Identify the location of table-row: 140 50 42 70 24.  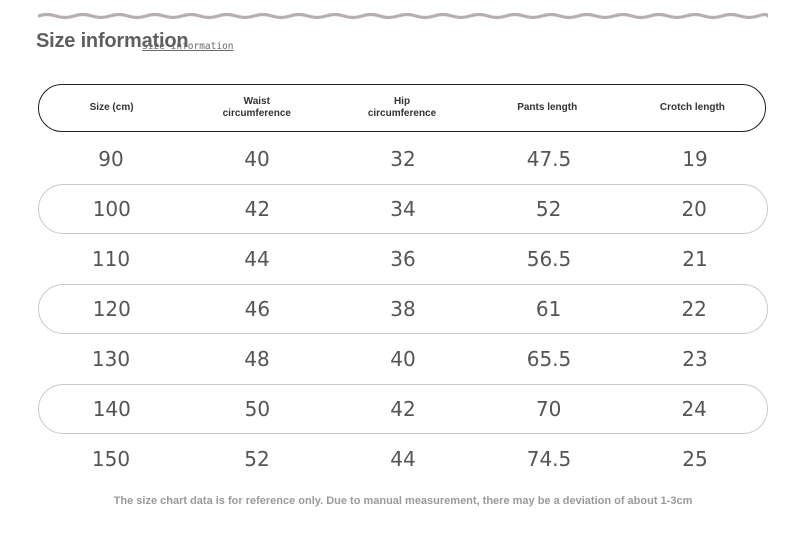
(403, 409).